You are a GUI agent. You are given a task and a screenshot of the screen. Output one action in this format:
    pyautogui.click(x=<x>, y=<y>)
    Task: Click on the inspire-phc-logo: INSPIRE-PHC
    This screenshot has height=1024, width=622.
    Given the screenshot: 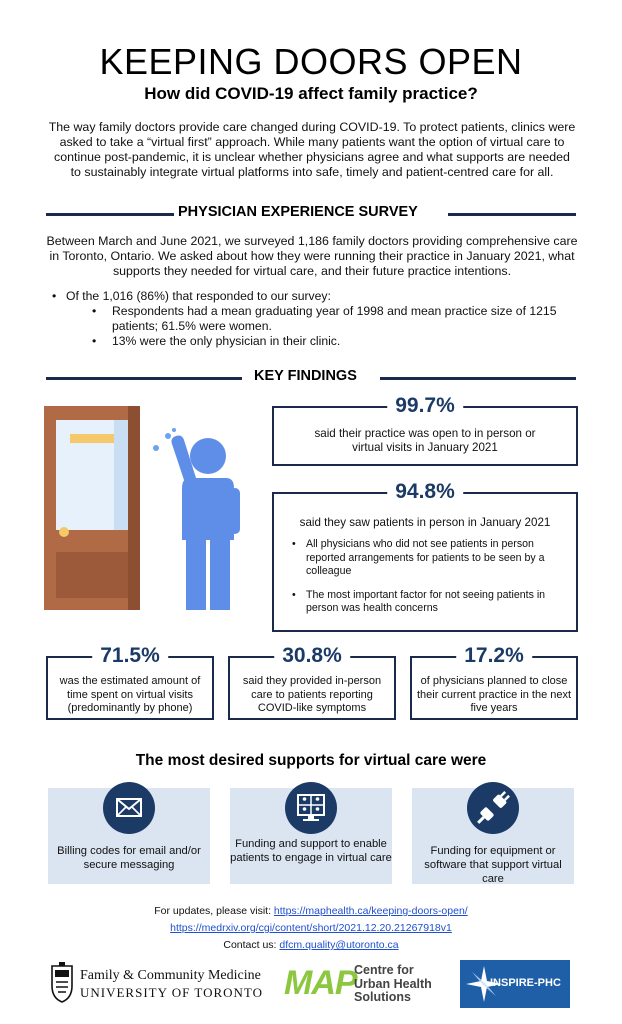 What is the action you would take?
    pyautogui.click(x=515, y=984)
    